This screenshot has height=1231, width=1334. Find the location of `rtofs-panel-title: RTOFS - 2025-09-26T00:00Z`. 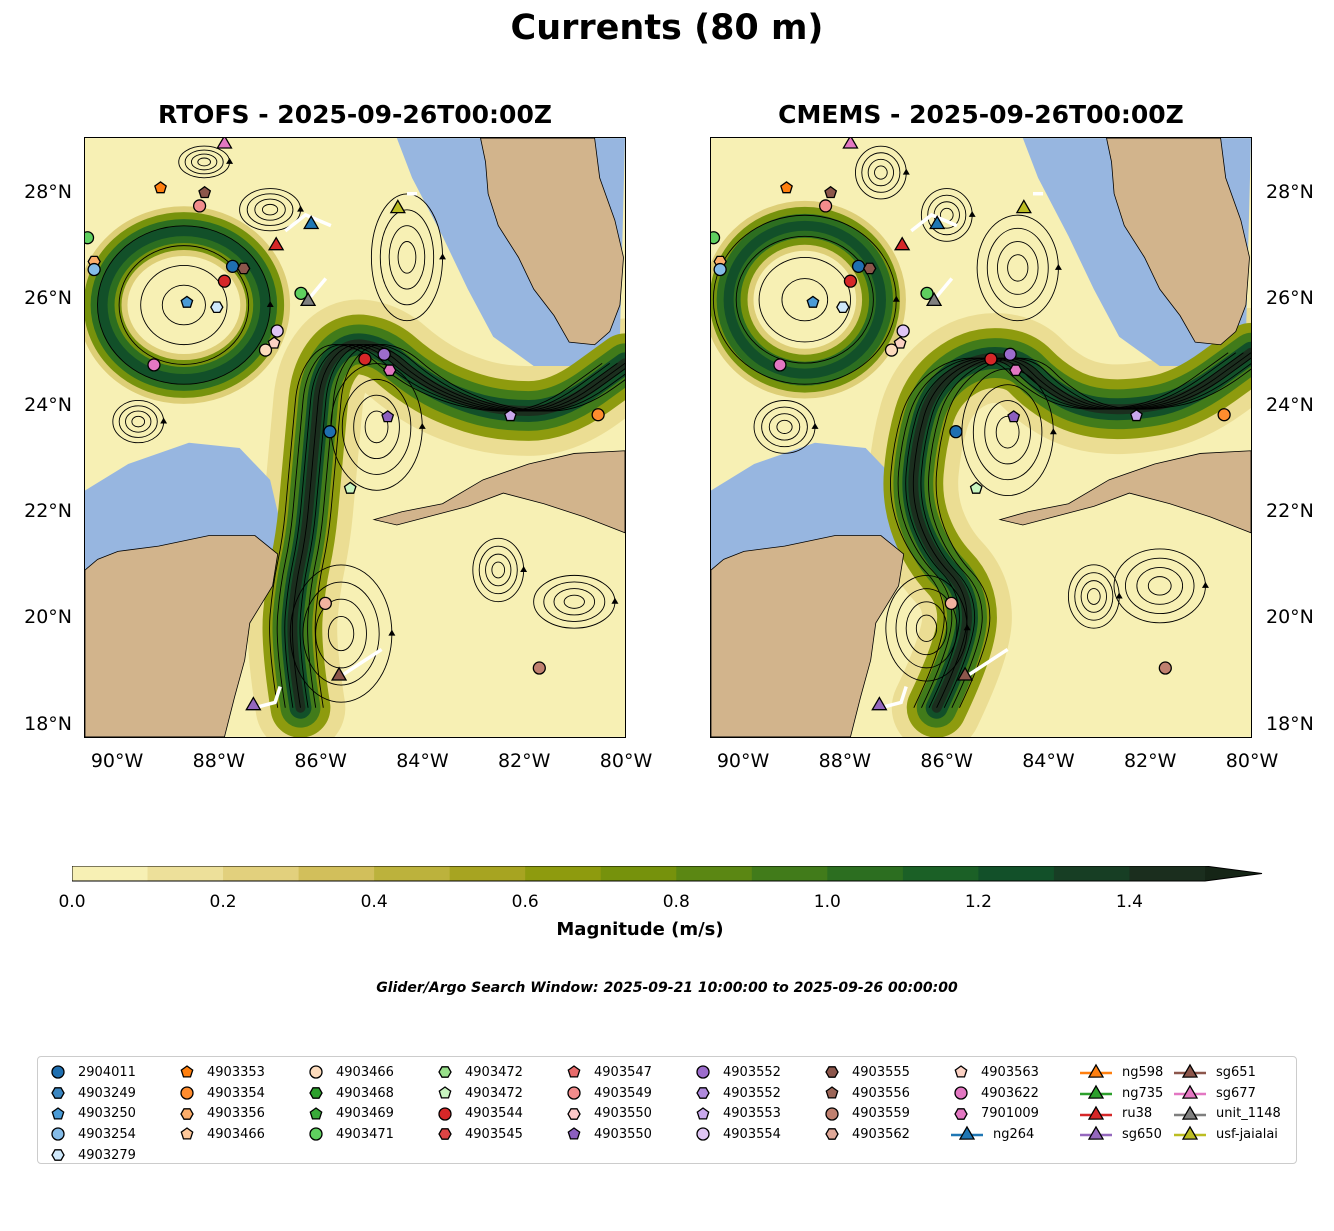

rtofs-panel-title: RTOFS - 2025-09-26T00:00Z is located at coordinates (355, 114).